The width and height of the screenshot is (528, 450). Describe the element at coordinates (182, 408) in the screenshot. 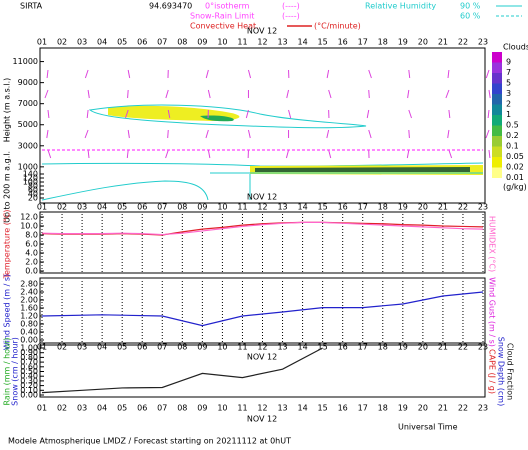

I see `x-tick-label: 08` at that location.